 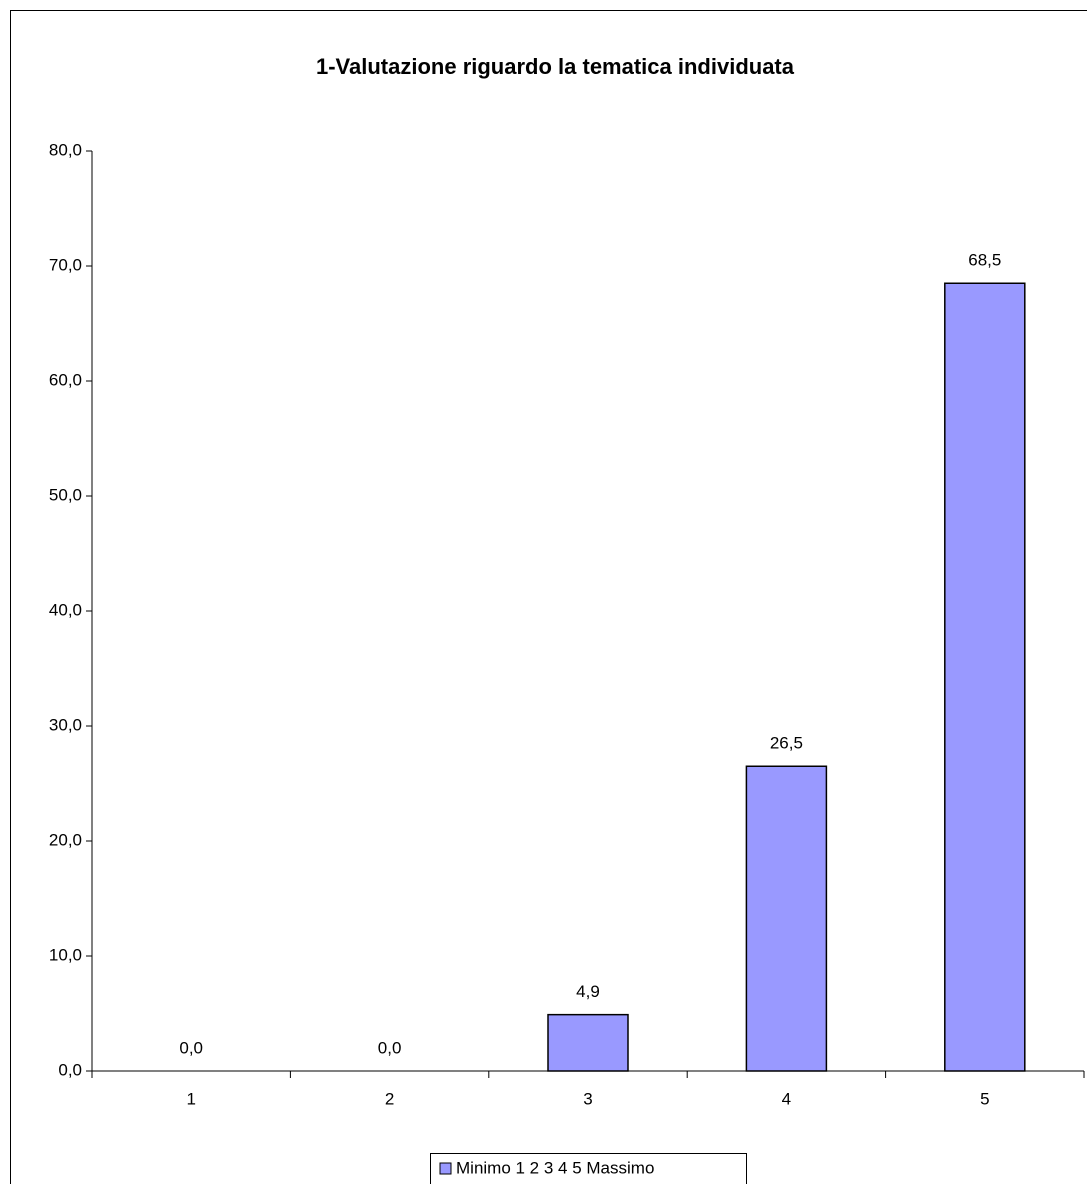 I want to click on y-tick-label: 0,0, so click(x=70, y=1069).